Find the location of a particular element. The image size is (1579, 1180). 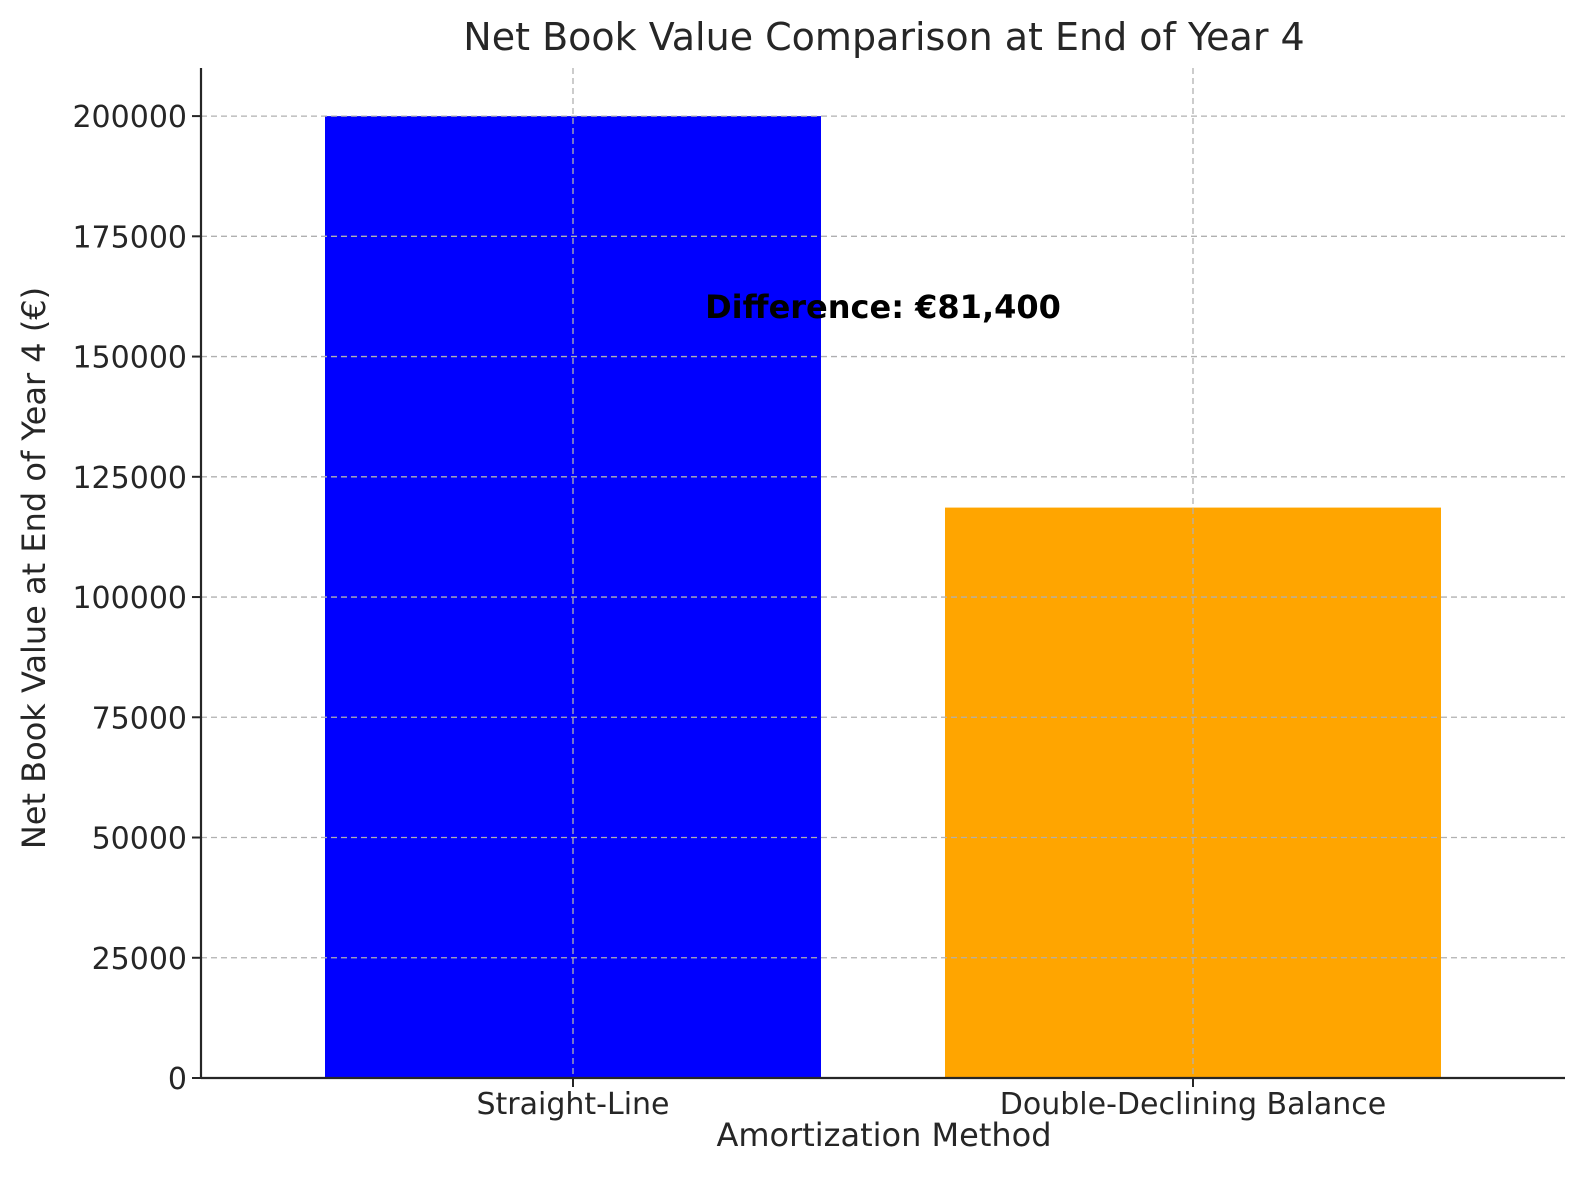

y-tick-label: 0 is located at coordinates (177, 1079).